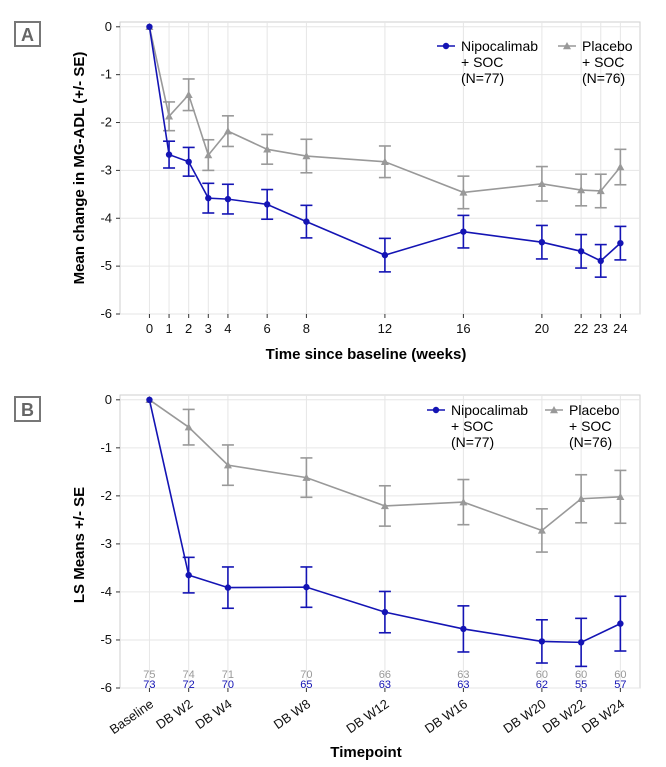 This screenshot has height=767, width=666. What do you see at coordinates (620, 685) in the screenshot?
I see `count-nipocalimab: 57` at bounding box center [620, 685].